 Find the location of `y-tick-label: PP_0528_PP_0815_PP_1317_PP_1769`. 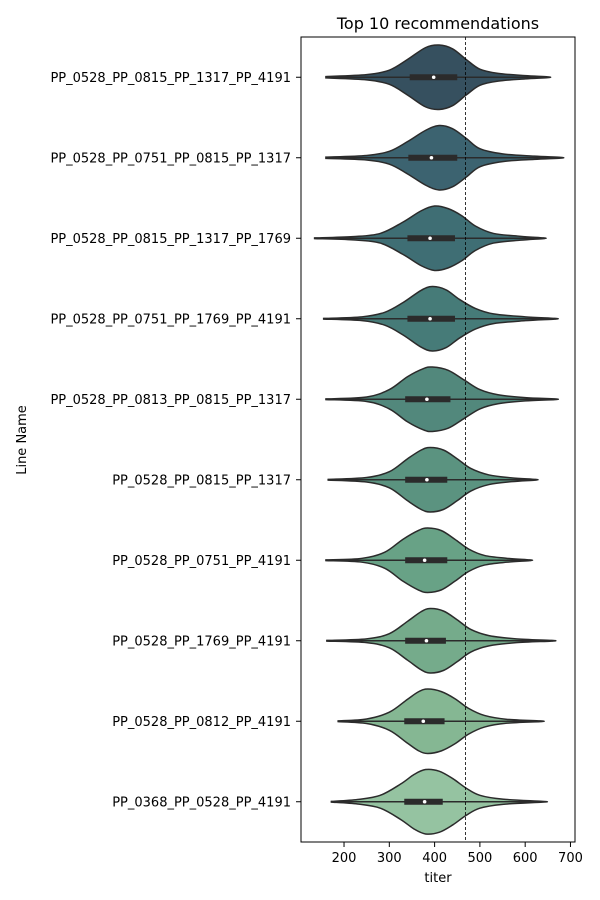

y-tick-label: PP_0528_PP_0815_PP_1317_PP_1769 is located at coordinates (170, 239).